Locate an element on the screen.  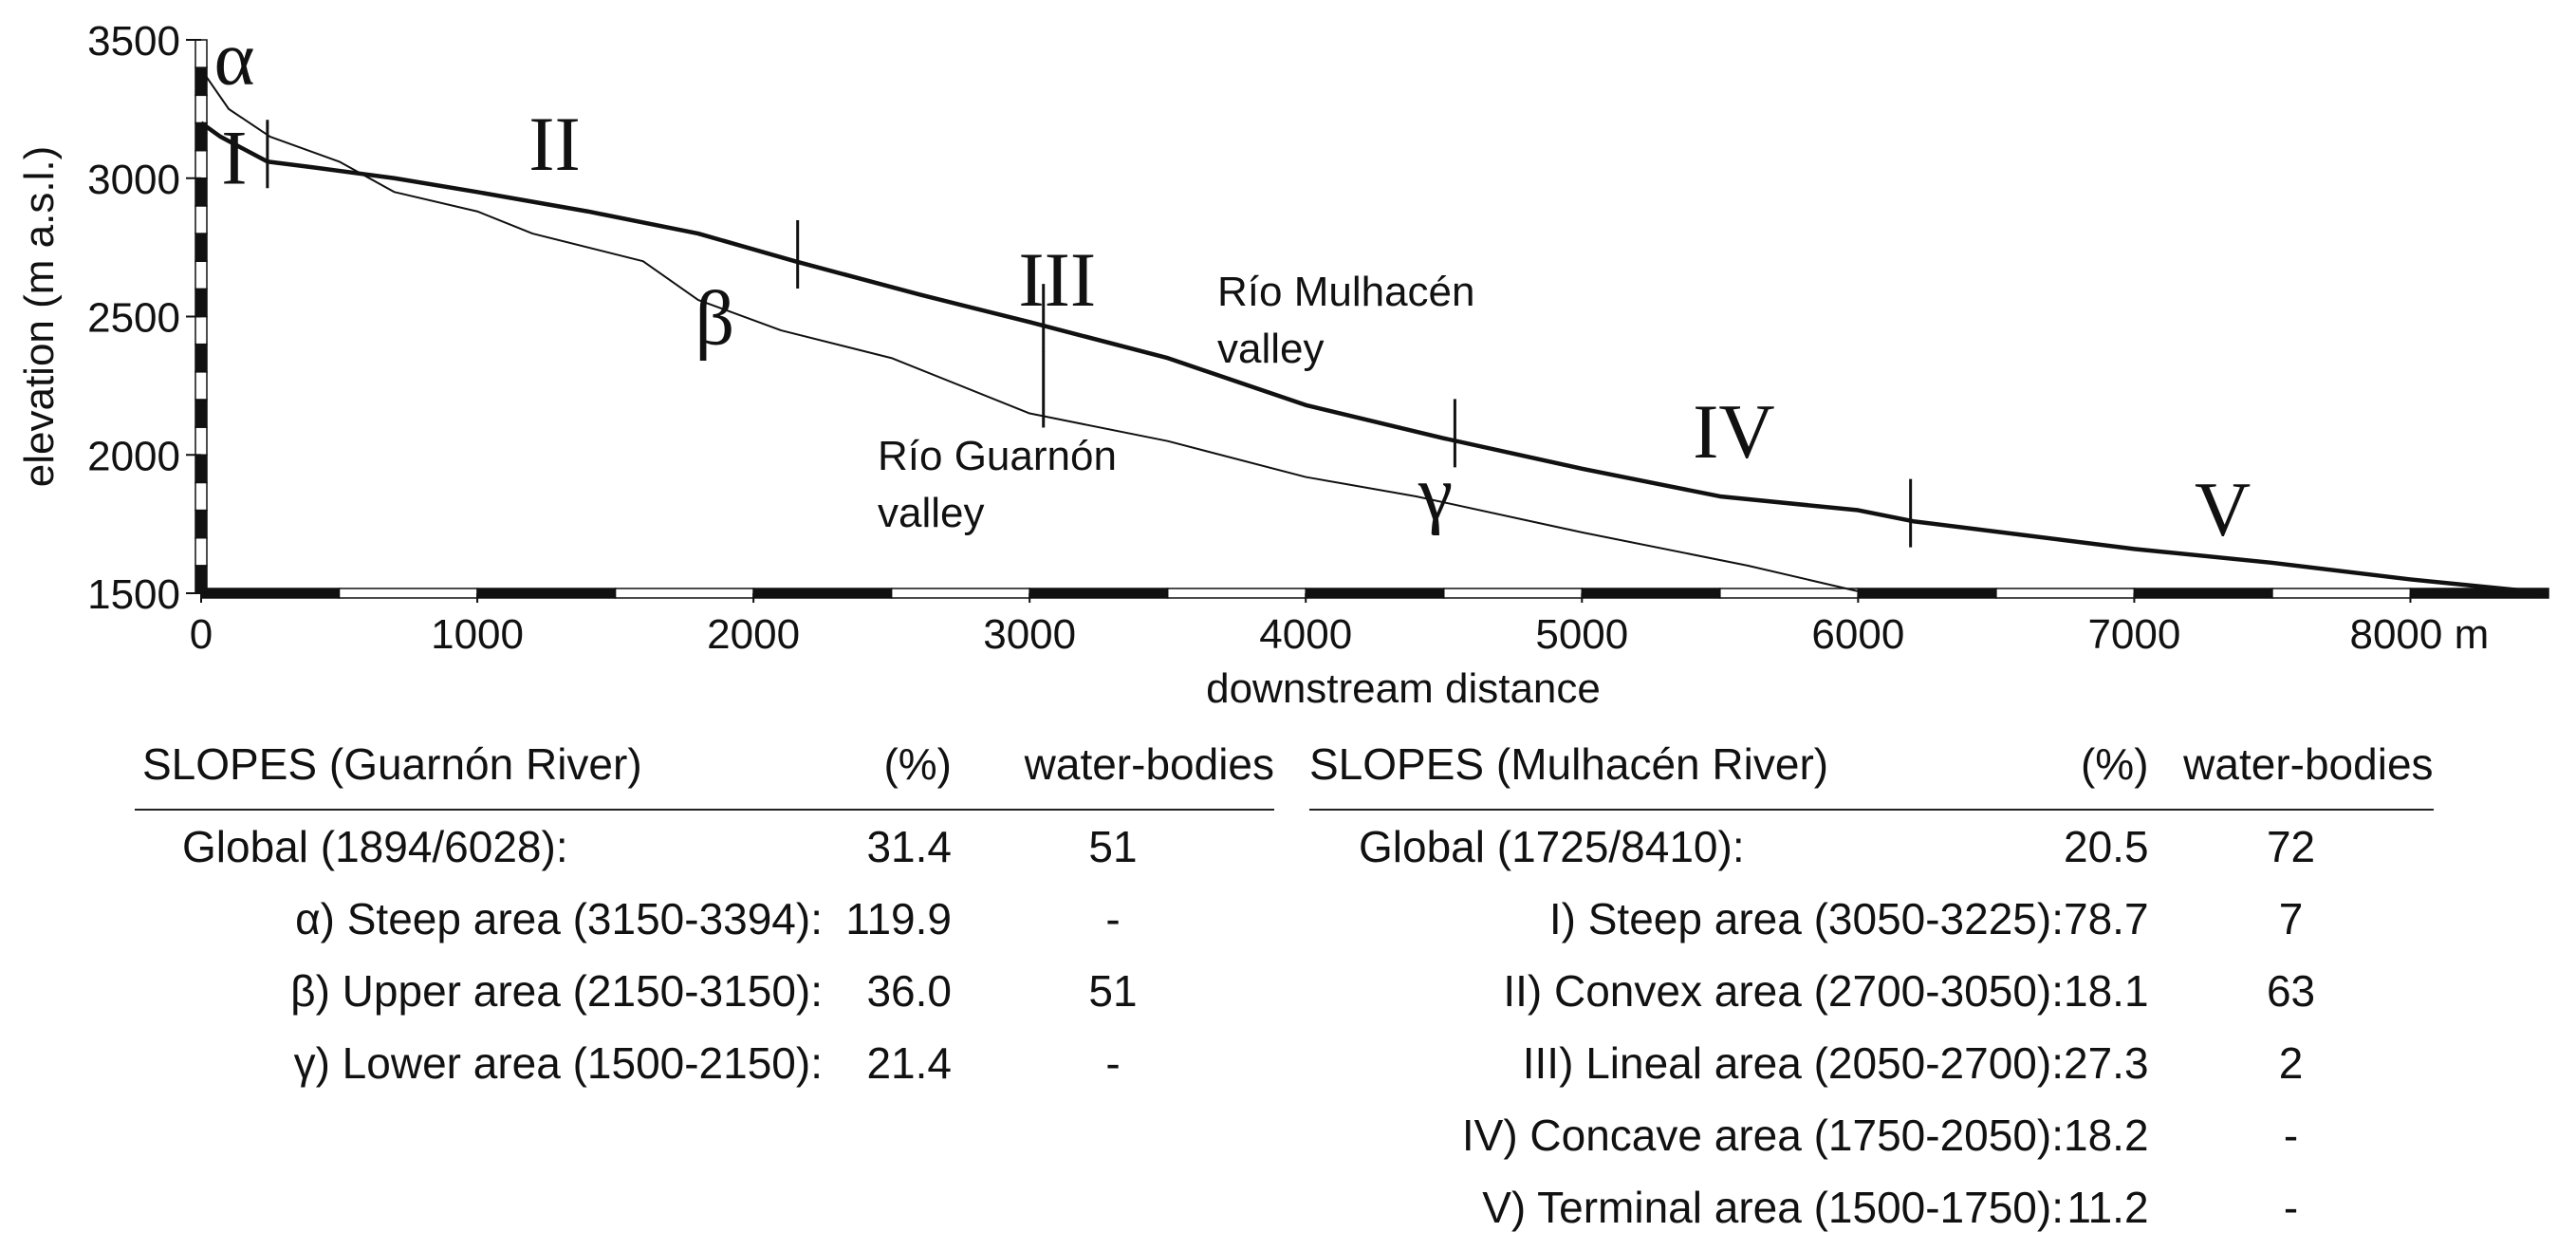
row-water-bodies: 7 is located at coordinates (2291, 918).